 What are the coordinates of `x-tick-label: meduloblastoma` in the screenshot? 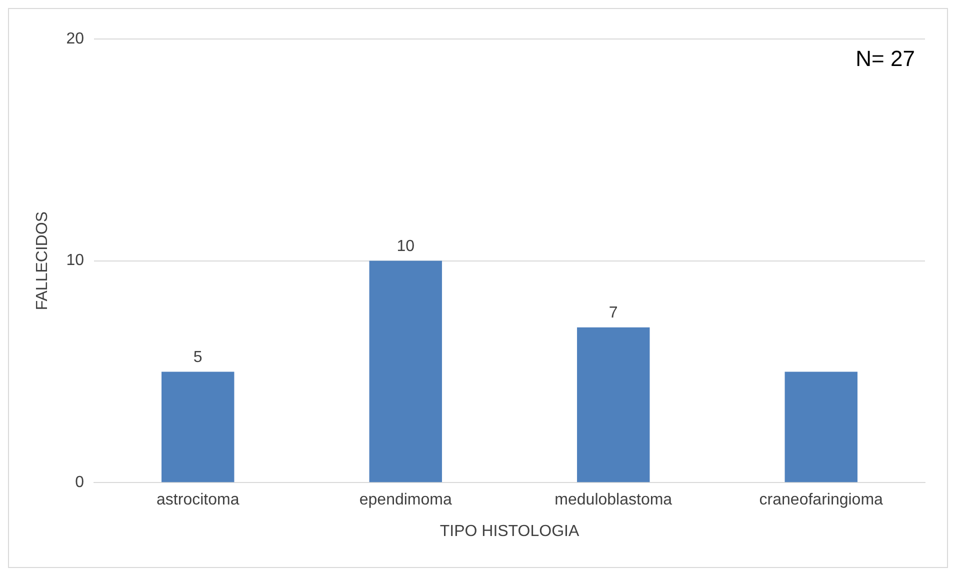 It's located at (613, 500).